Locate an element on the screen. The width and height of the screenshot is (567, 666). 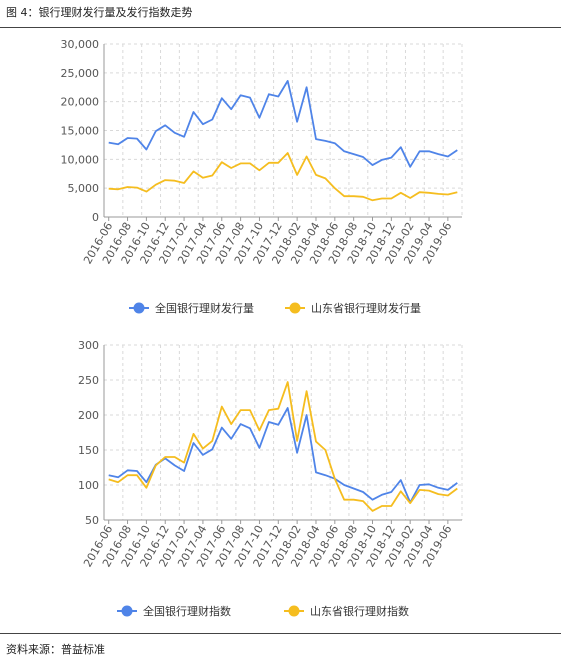
volume-legend-label-2: 山东省银行理财发行量 is located at coordinates (366, 308).